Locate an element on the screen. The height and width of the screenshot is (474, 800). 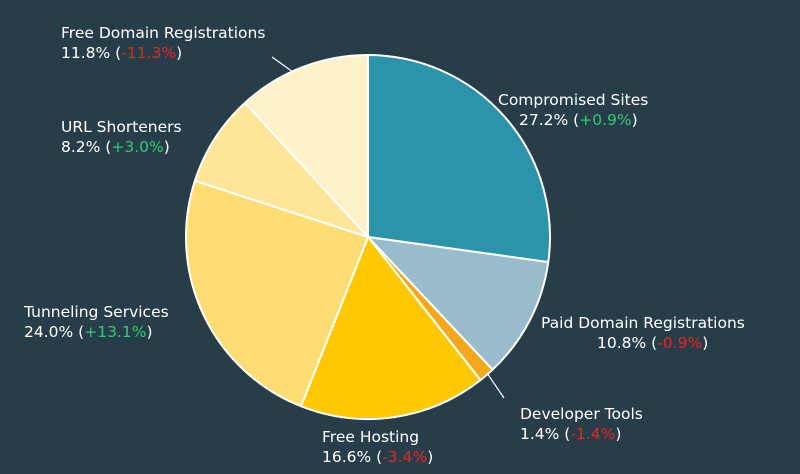
slice-label: URL Shorteners 8.2% (+3.0%) is located at coordinates (121, 137).